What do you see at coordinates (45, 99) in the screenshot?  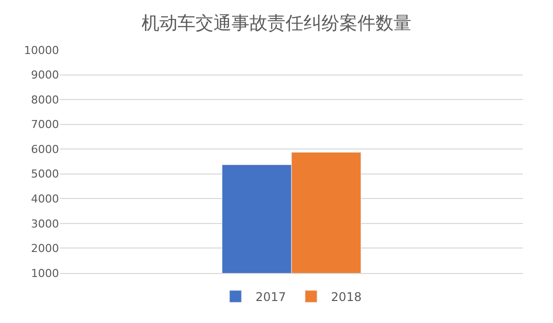 I see `y-tick-label: 8000` at bounding box center [45, 99].